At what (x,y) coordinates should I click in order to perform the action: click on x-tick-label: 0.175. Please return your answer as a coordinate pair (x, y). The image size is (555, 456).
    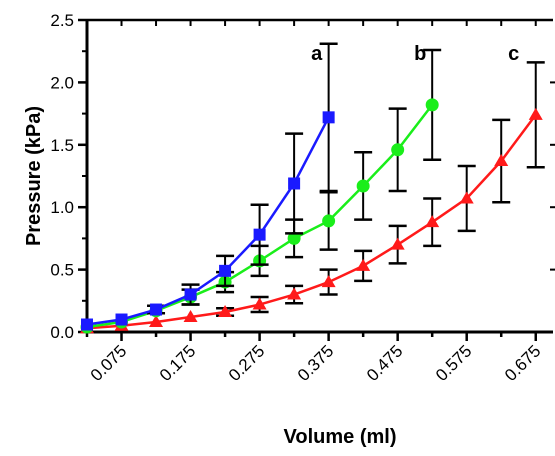
    Looking at the image, I should click on (178, 363).